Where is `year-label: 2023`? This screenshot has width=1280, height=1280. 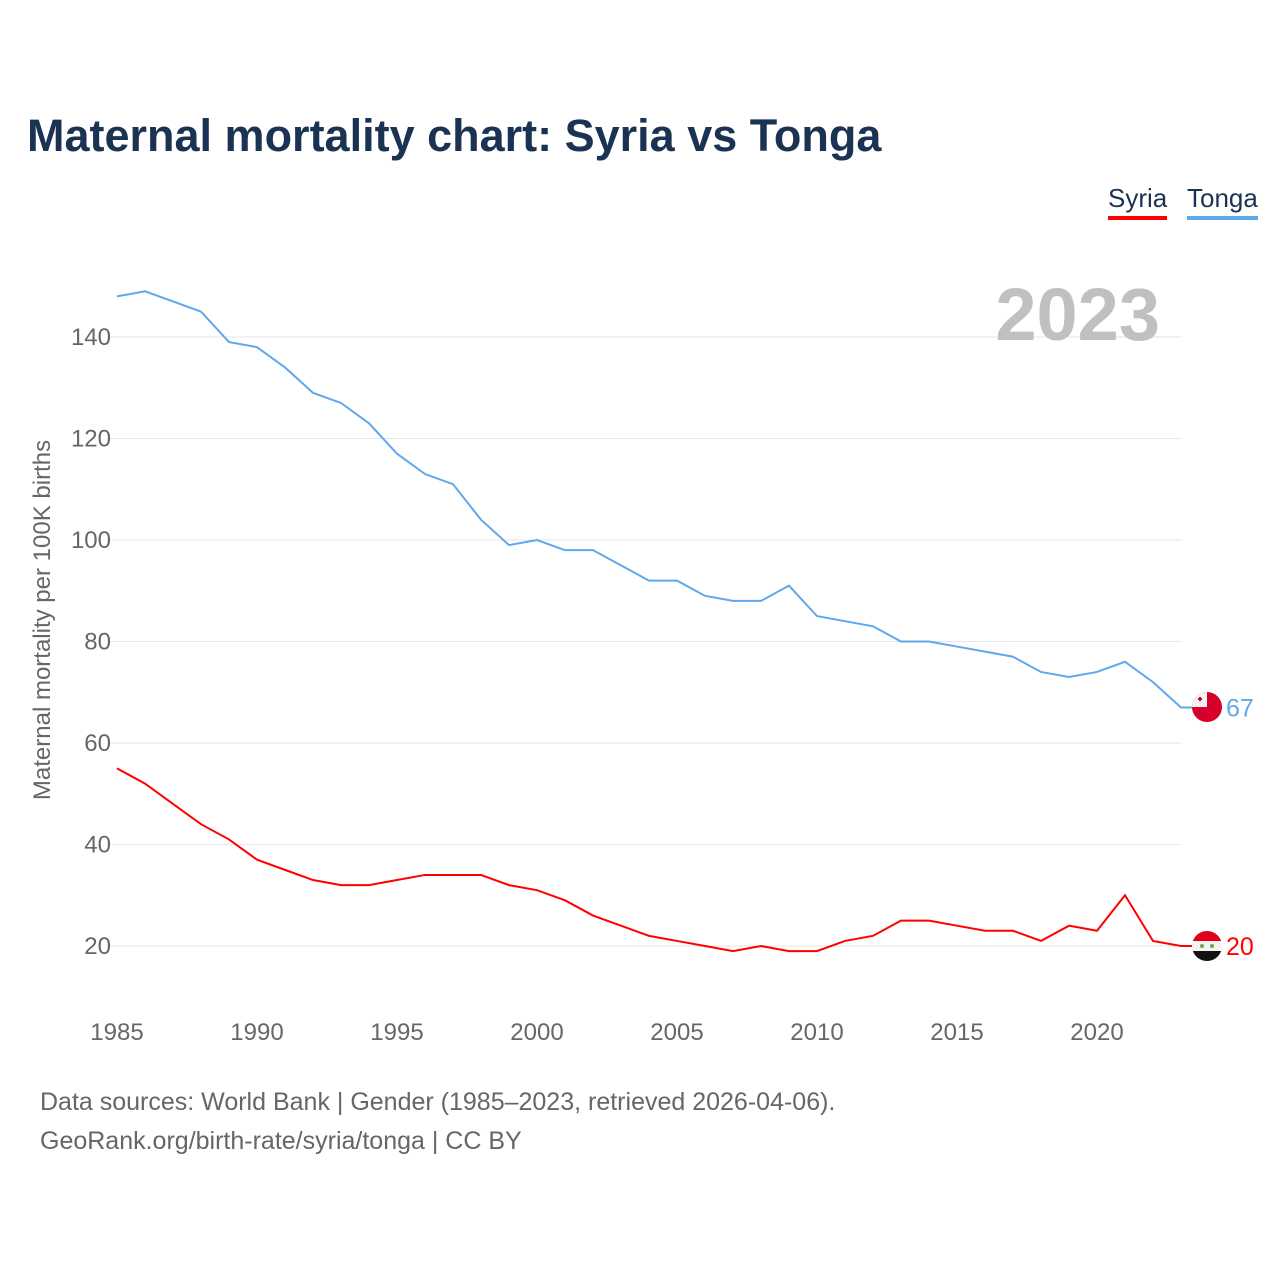 year-label: 2023 is located at coordinates (1077, 314).